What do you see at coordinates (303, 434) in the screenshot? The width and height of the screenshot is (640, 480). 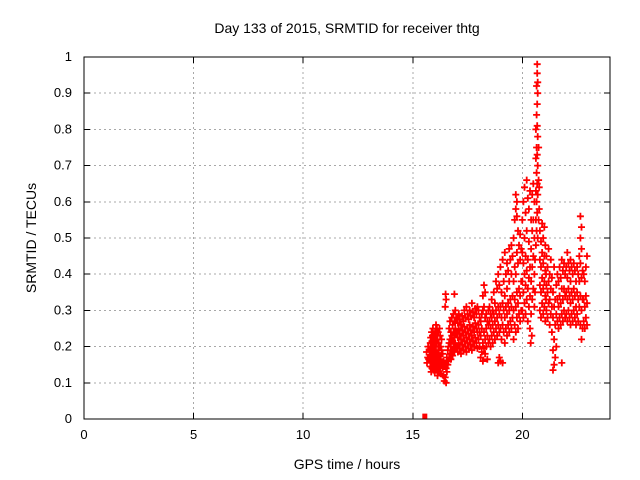 I see `x-tick-label: 10` at bounding box center [303, 434].